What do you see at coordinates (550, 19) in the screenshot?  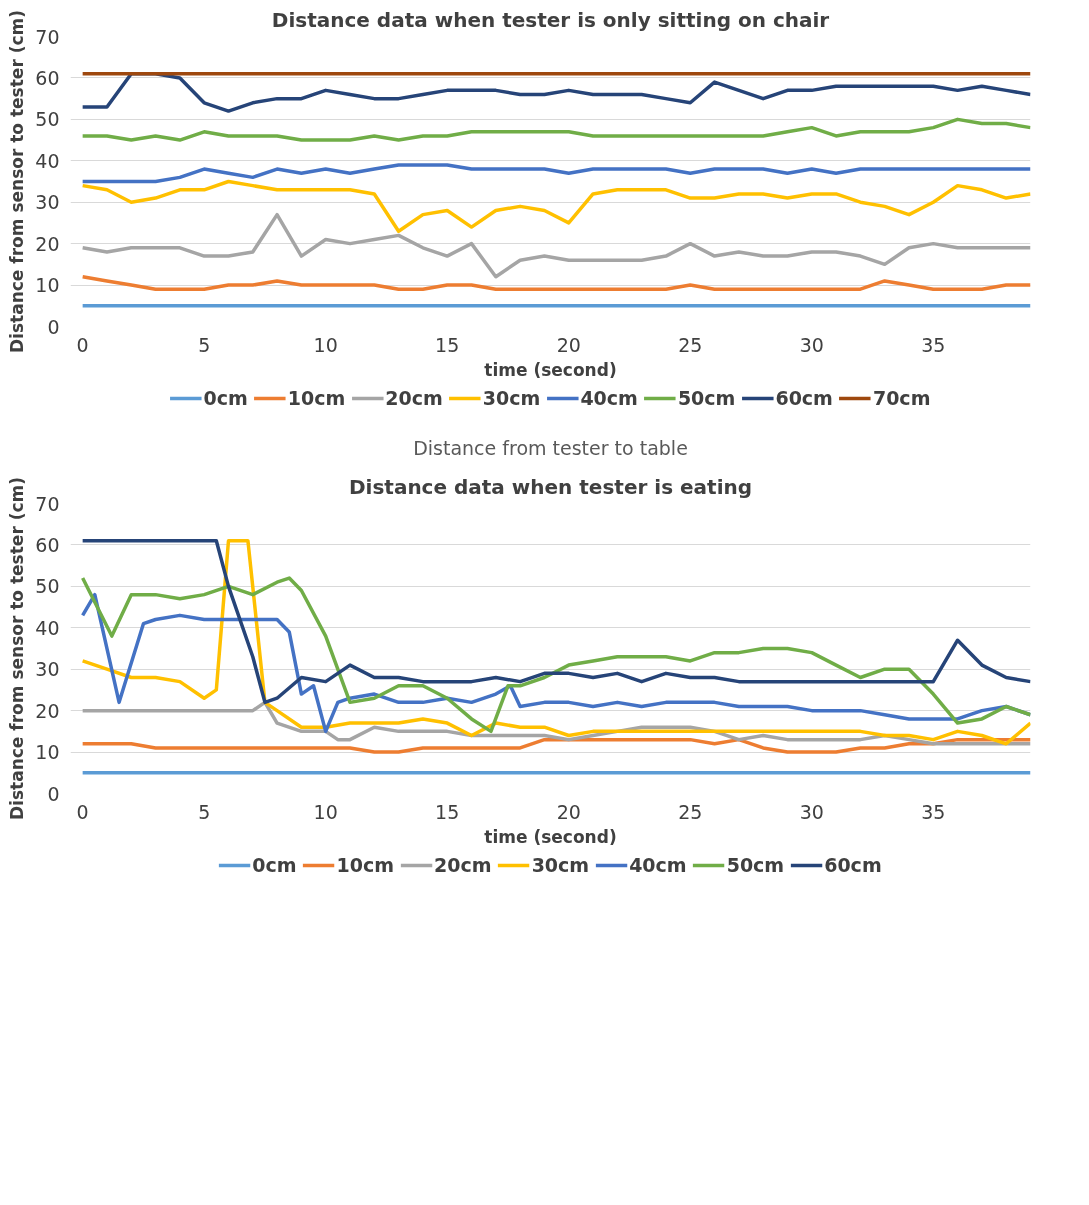 I see `chart-title: Distance data when tester is only sitting on chair` at bounding box center [550, 19].